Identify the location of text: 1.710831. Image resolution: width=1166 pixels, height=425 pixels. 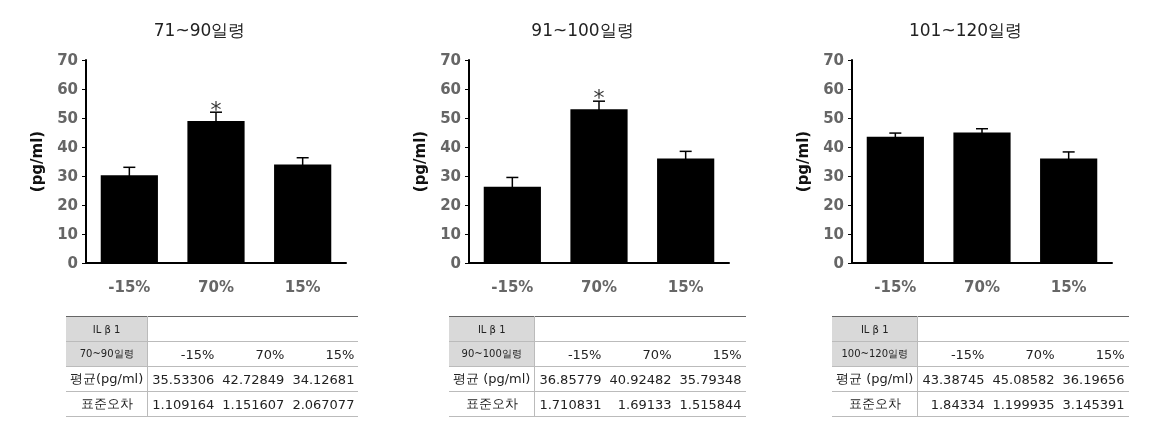
(570, 404).